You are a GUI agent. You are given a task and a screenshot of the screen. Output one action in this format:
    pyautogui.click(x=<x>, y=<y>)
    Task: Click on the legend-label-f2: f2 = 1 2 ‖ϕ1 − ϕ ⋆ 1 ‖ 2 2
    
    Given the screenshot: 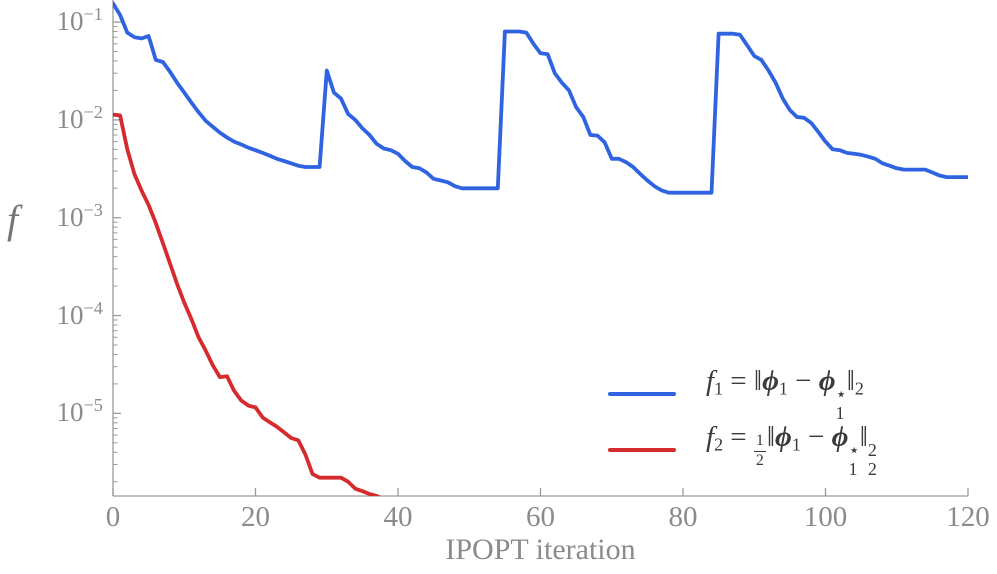 What is the action you would take?
    pyautogui.click(x=791, y=450)
    